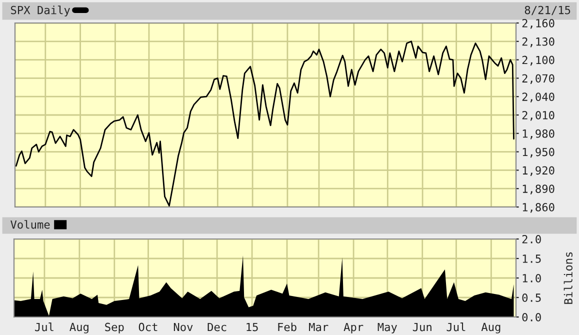 This screenshot has height=335, width=579. I want to click on y-tick-label: 0.5, so click(531, 298).